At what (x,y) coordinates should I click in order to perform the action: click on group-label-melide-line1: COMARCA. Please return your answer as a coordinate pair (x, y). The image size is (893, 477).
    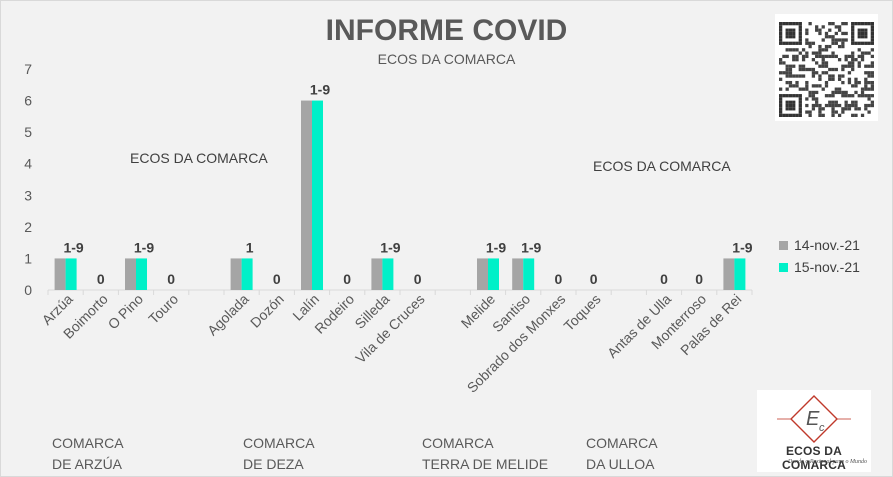
    Looking at the image, I should click on (458, 443).